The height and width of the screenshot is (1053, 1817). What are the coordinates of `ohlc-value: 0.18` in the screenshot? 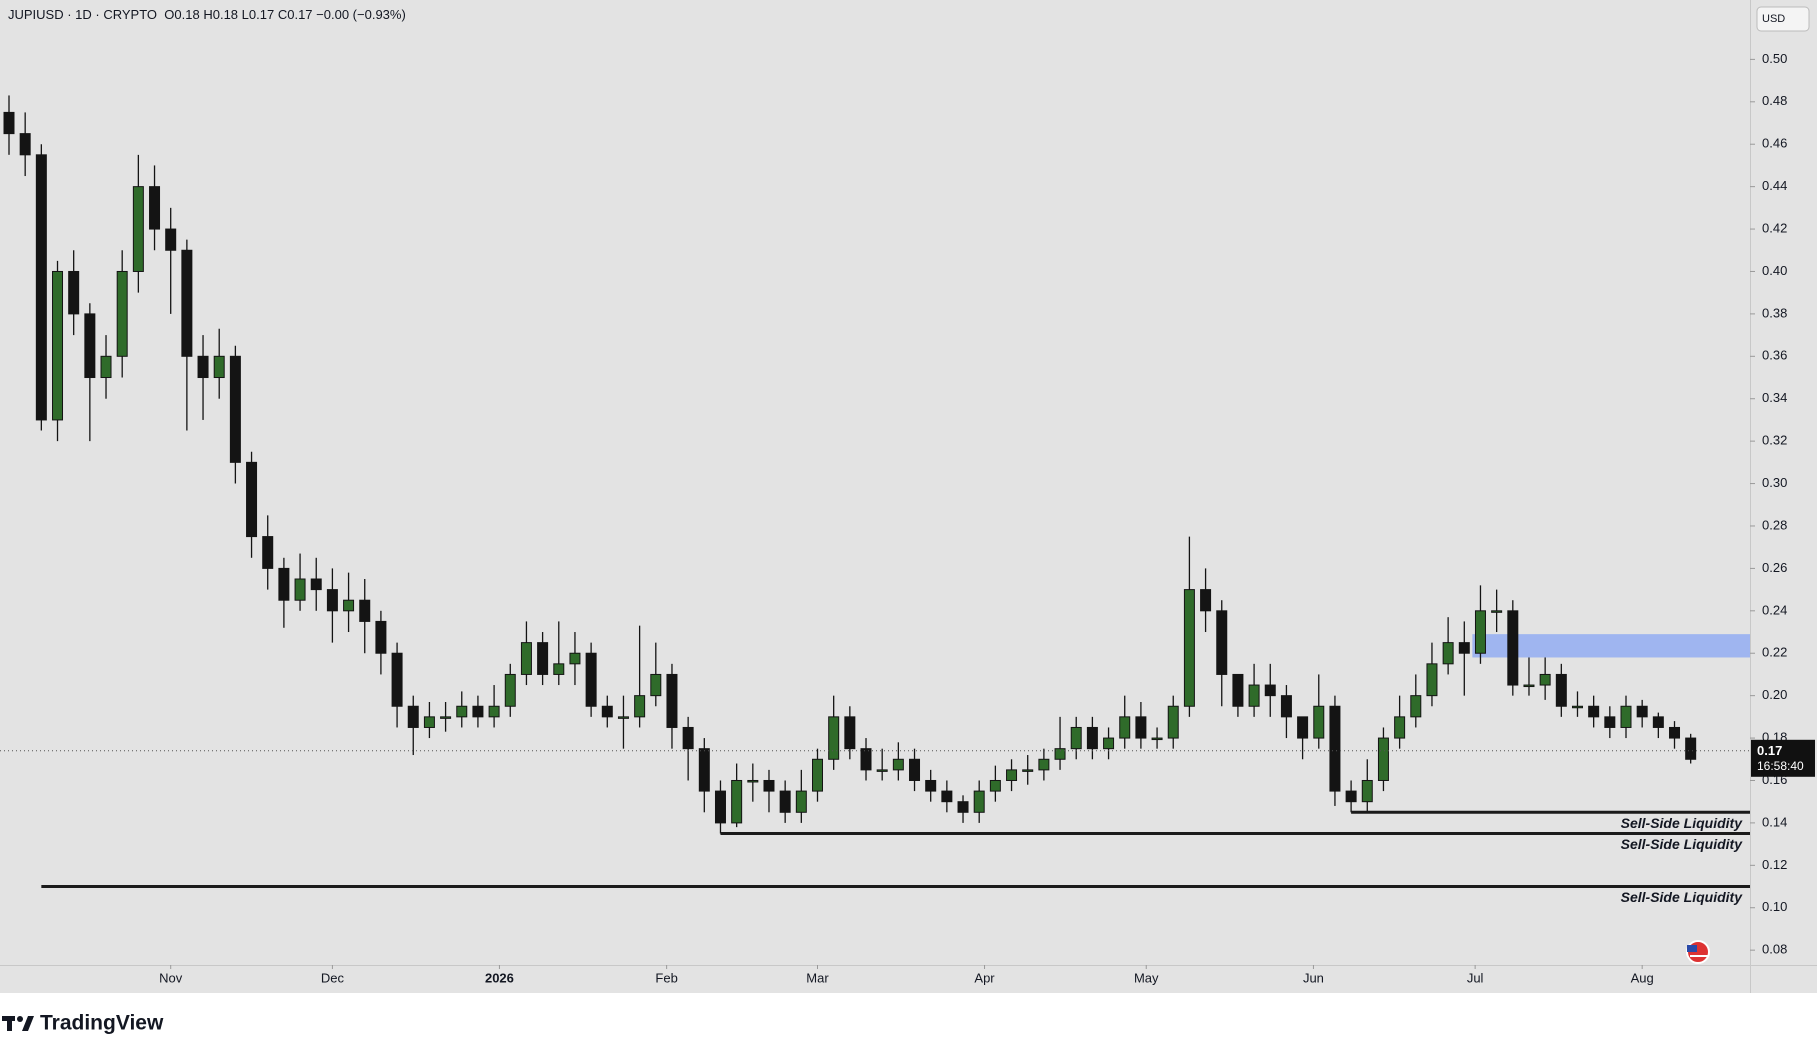 It's located at (187, 14).